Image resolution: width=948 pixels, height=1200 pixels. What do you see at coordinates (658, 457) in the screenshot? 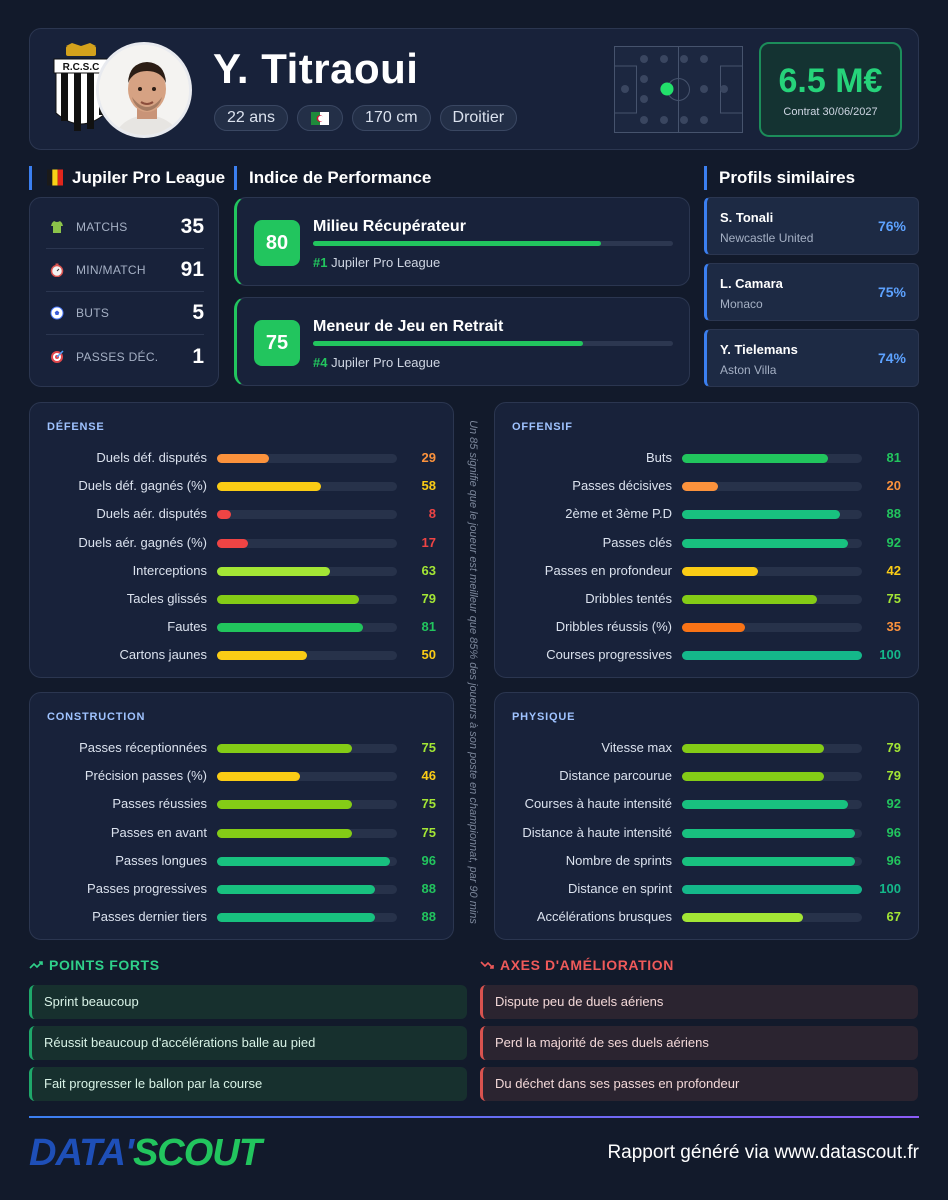
I see `metric-label: Buts` at bounding box center [658, 457].